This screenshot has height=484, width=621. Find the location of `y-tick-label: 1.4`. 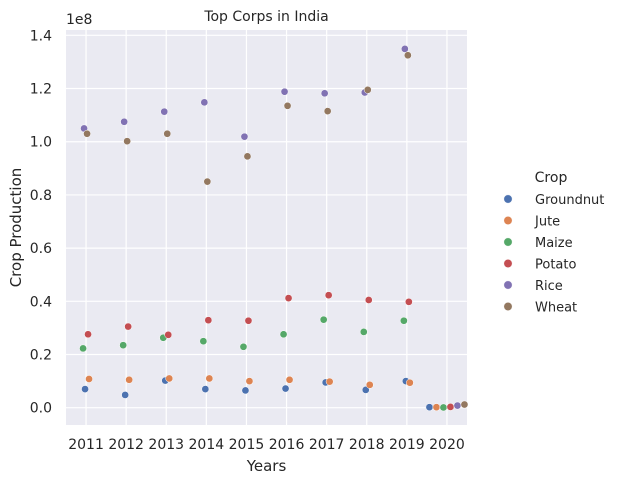

y-tick-label: 1.4 is located at coordinates (41, 36).